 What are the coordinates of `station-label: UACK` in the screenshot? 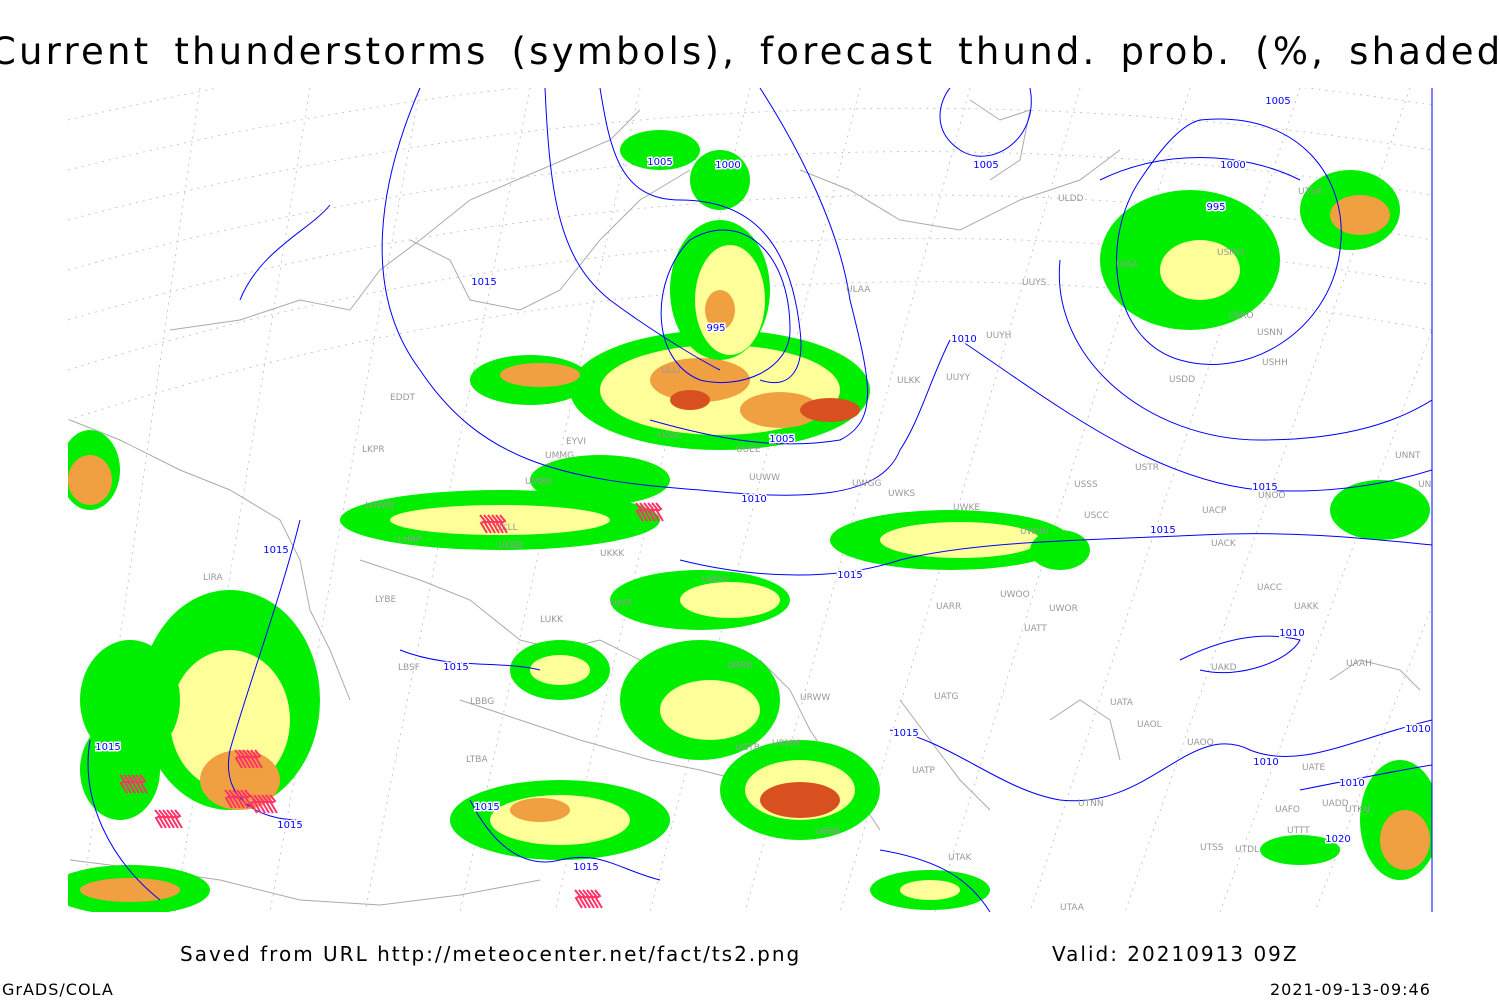 It's located at (1224, 544).